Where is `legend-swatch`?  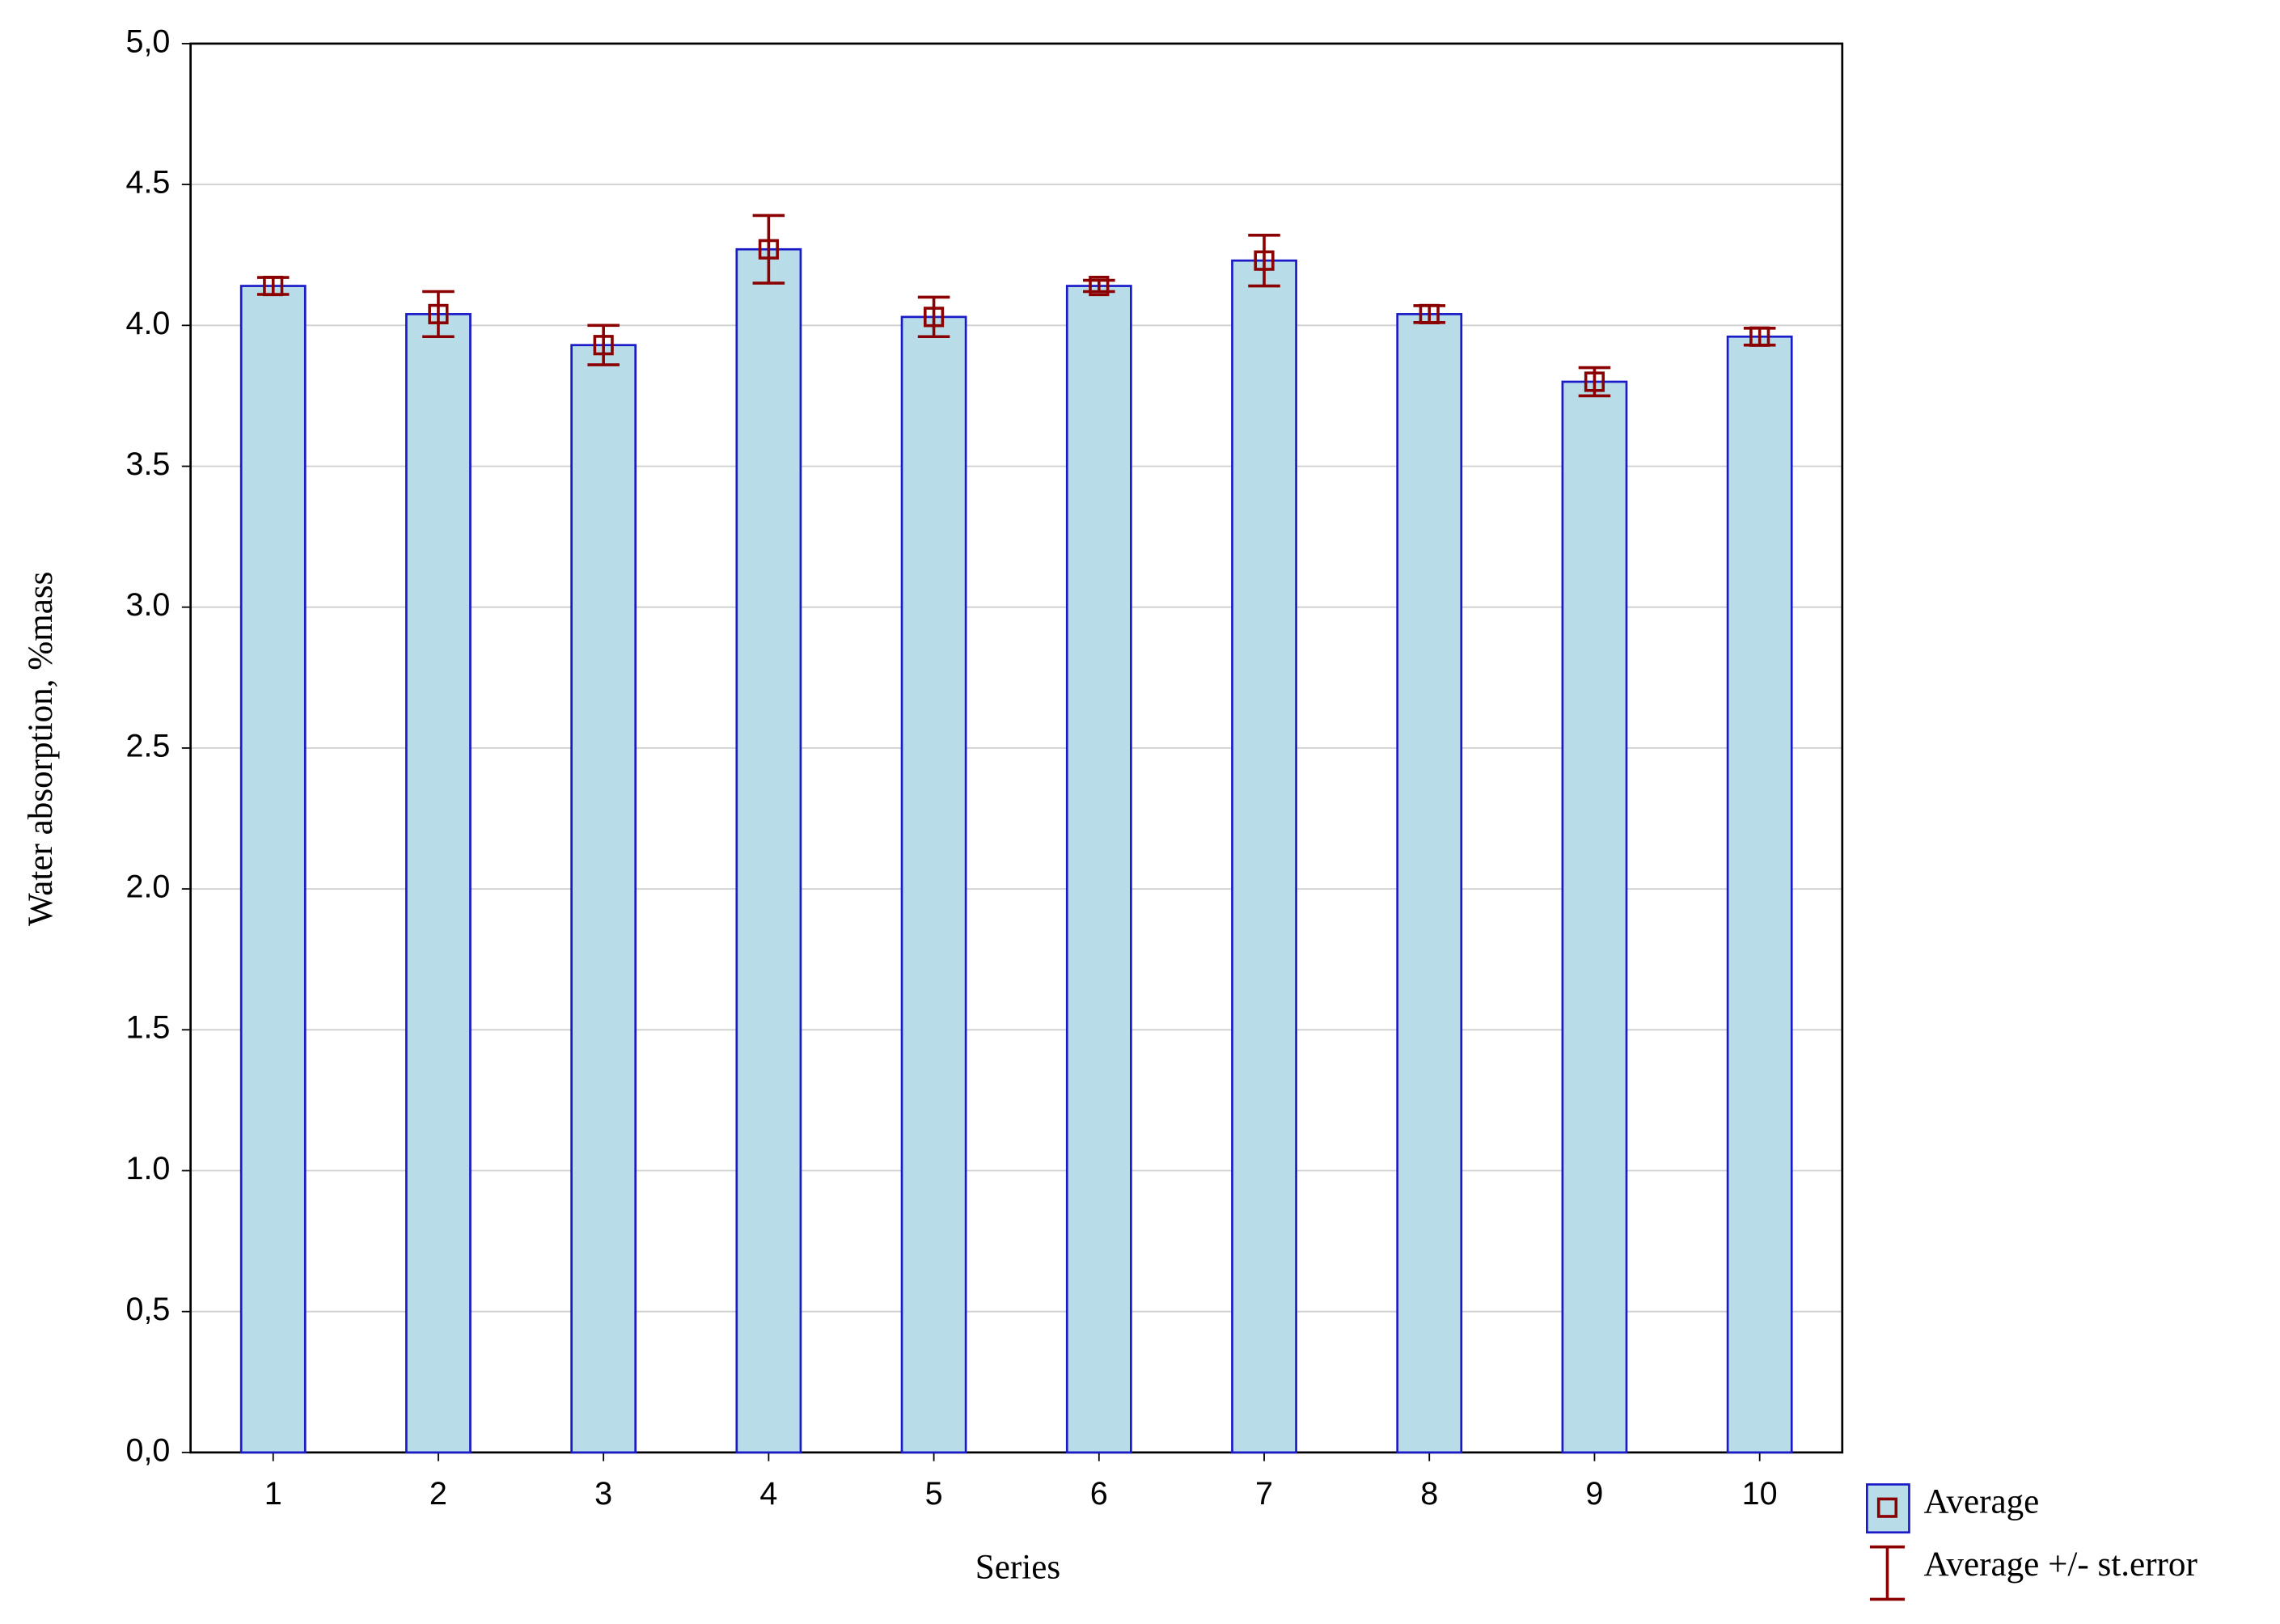 legend-swatch is located at coordinates (1888, 1508).